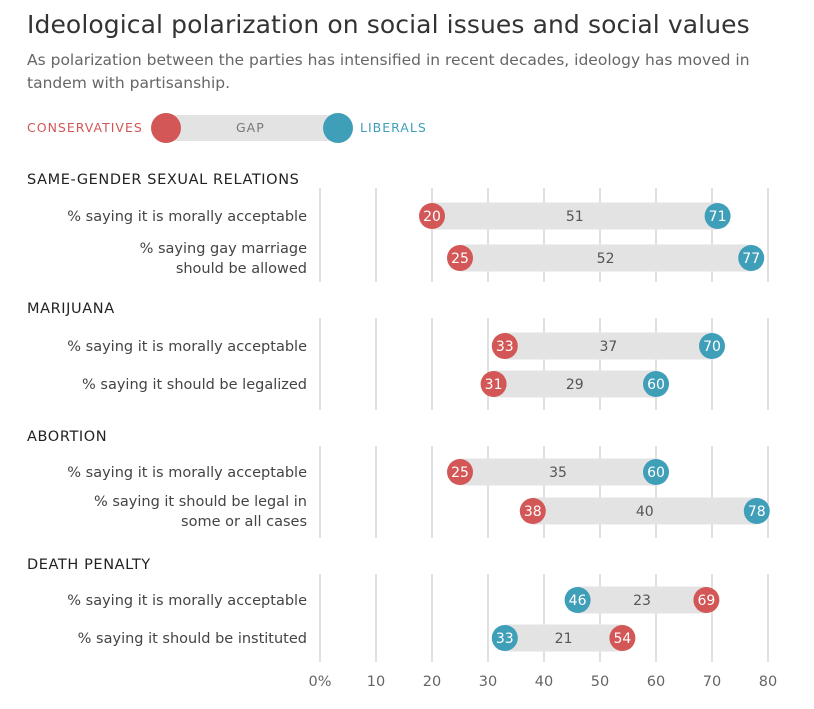 Image resolution: width=814 pixels, height=709 pixels. I want to click on data-row: % saying it should be legalized 29 31 60, so click(375, 384).